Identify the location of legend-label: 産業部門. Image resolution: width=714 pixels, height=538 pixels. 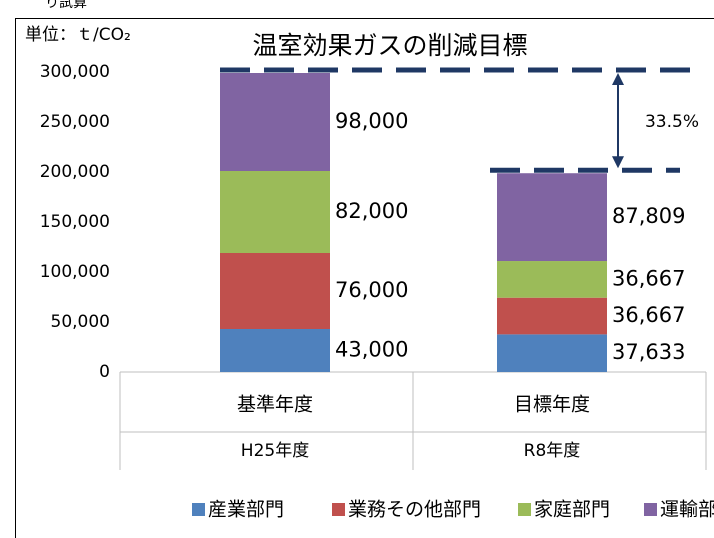
(246, 510).